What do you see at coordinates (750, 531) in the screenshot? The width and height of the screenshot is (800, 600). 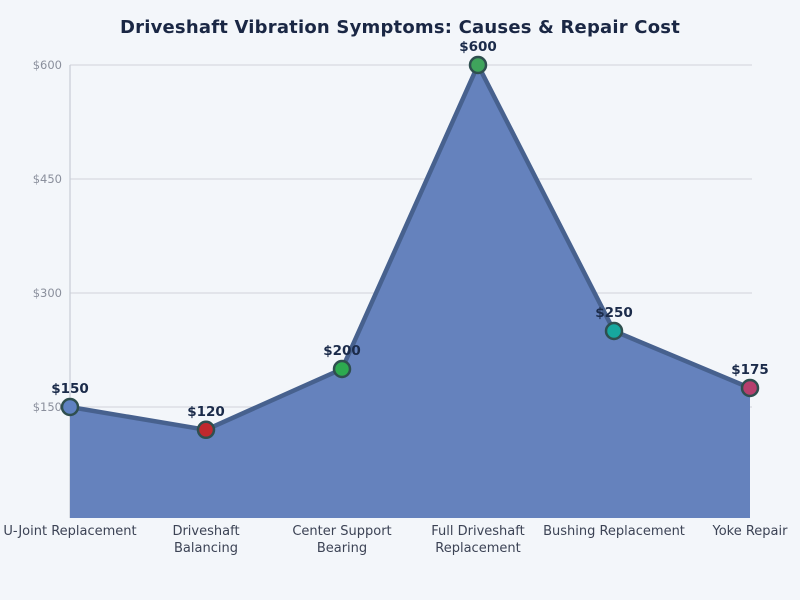 I see `x-axis-label: Yoke Repair` at bounding box center [750, 531].